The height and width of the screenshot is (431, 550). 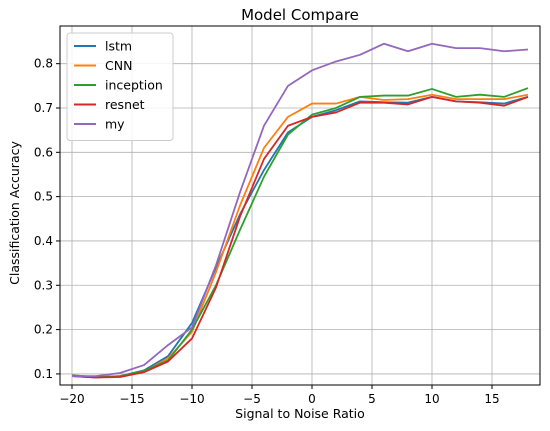 What do you see at coordinates (43, 152) in the screenshot?
I see `y-tick-label: 0.6` at bounding box center [43, 152].